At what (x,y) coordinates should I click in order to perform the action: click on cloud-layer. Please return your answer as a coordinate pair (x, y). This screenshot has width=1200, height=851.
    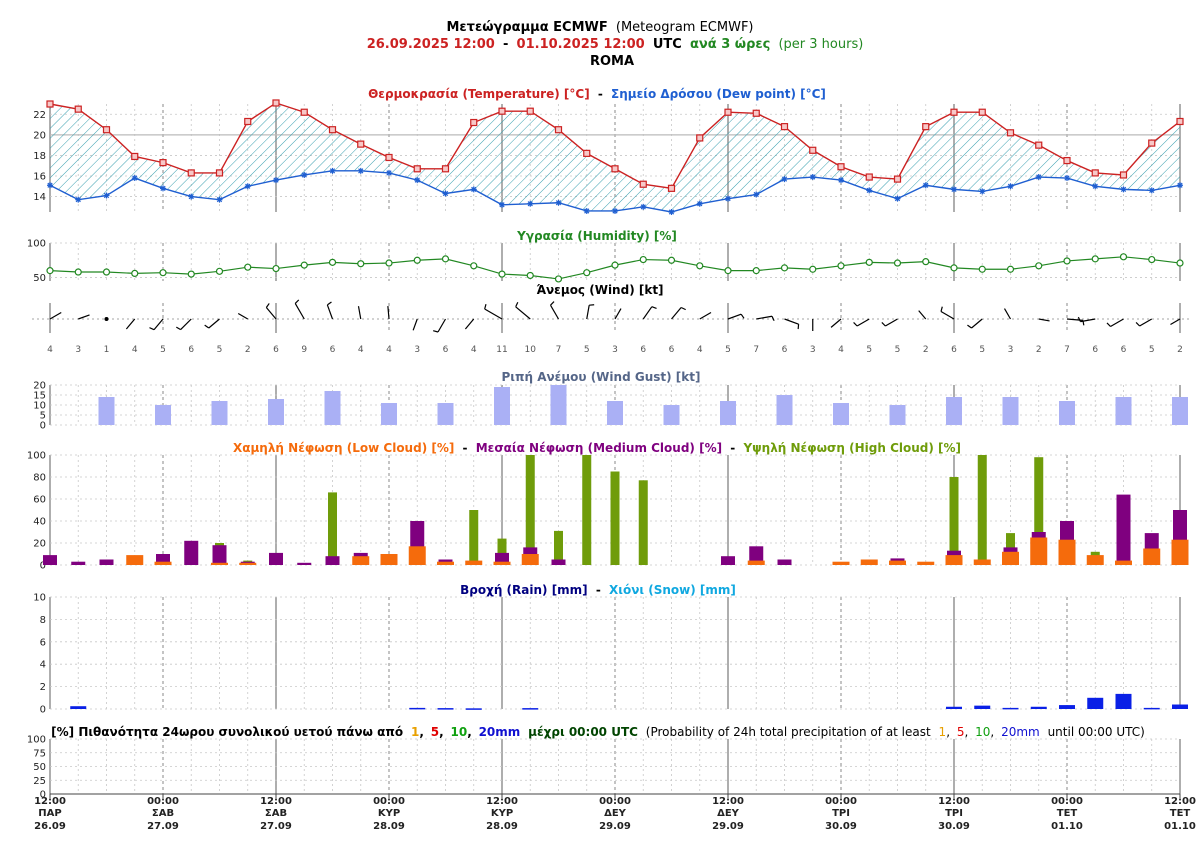
    Looking at the image, I should click on (616, 510).